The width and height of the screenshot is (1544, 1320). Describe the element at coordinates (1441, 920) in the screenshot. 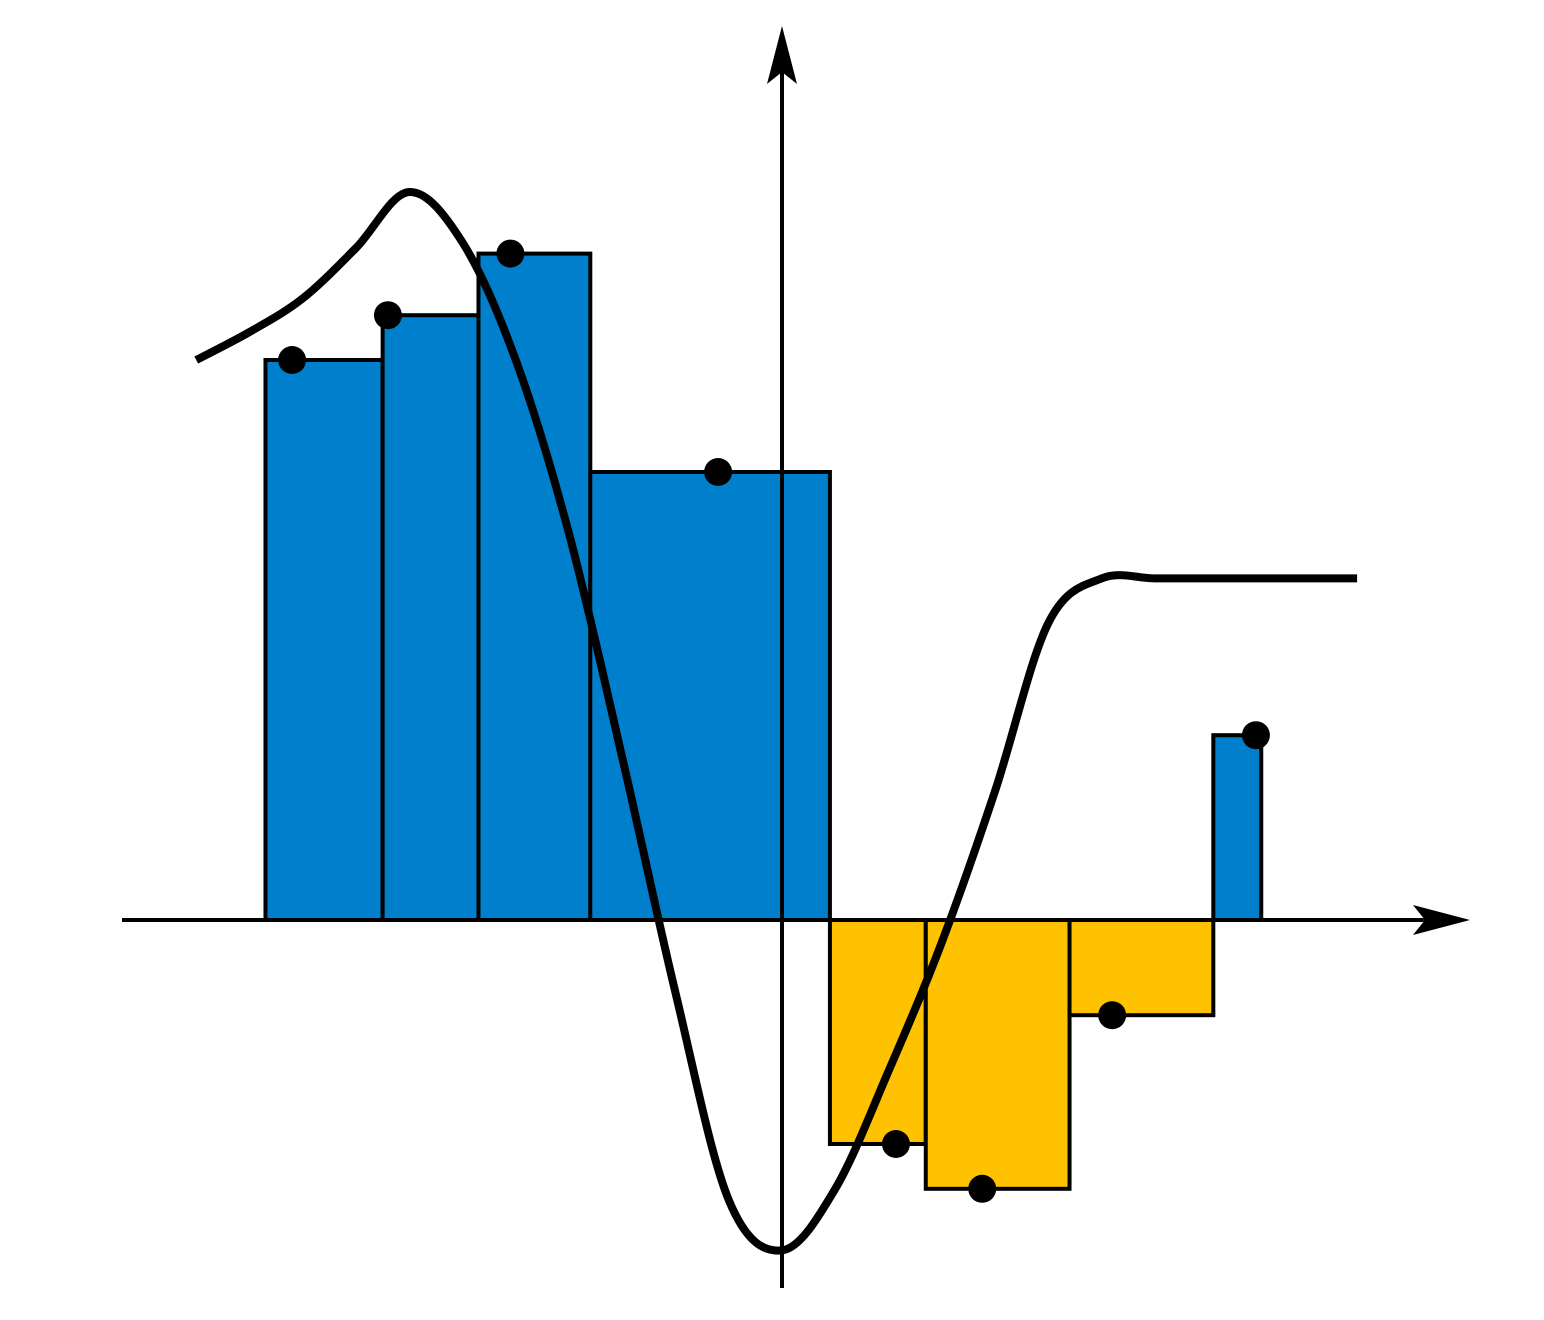

I see `x-axis-arrow-icon` at that location.